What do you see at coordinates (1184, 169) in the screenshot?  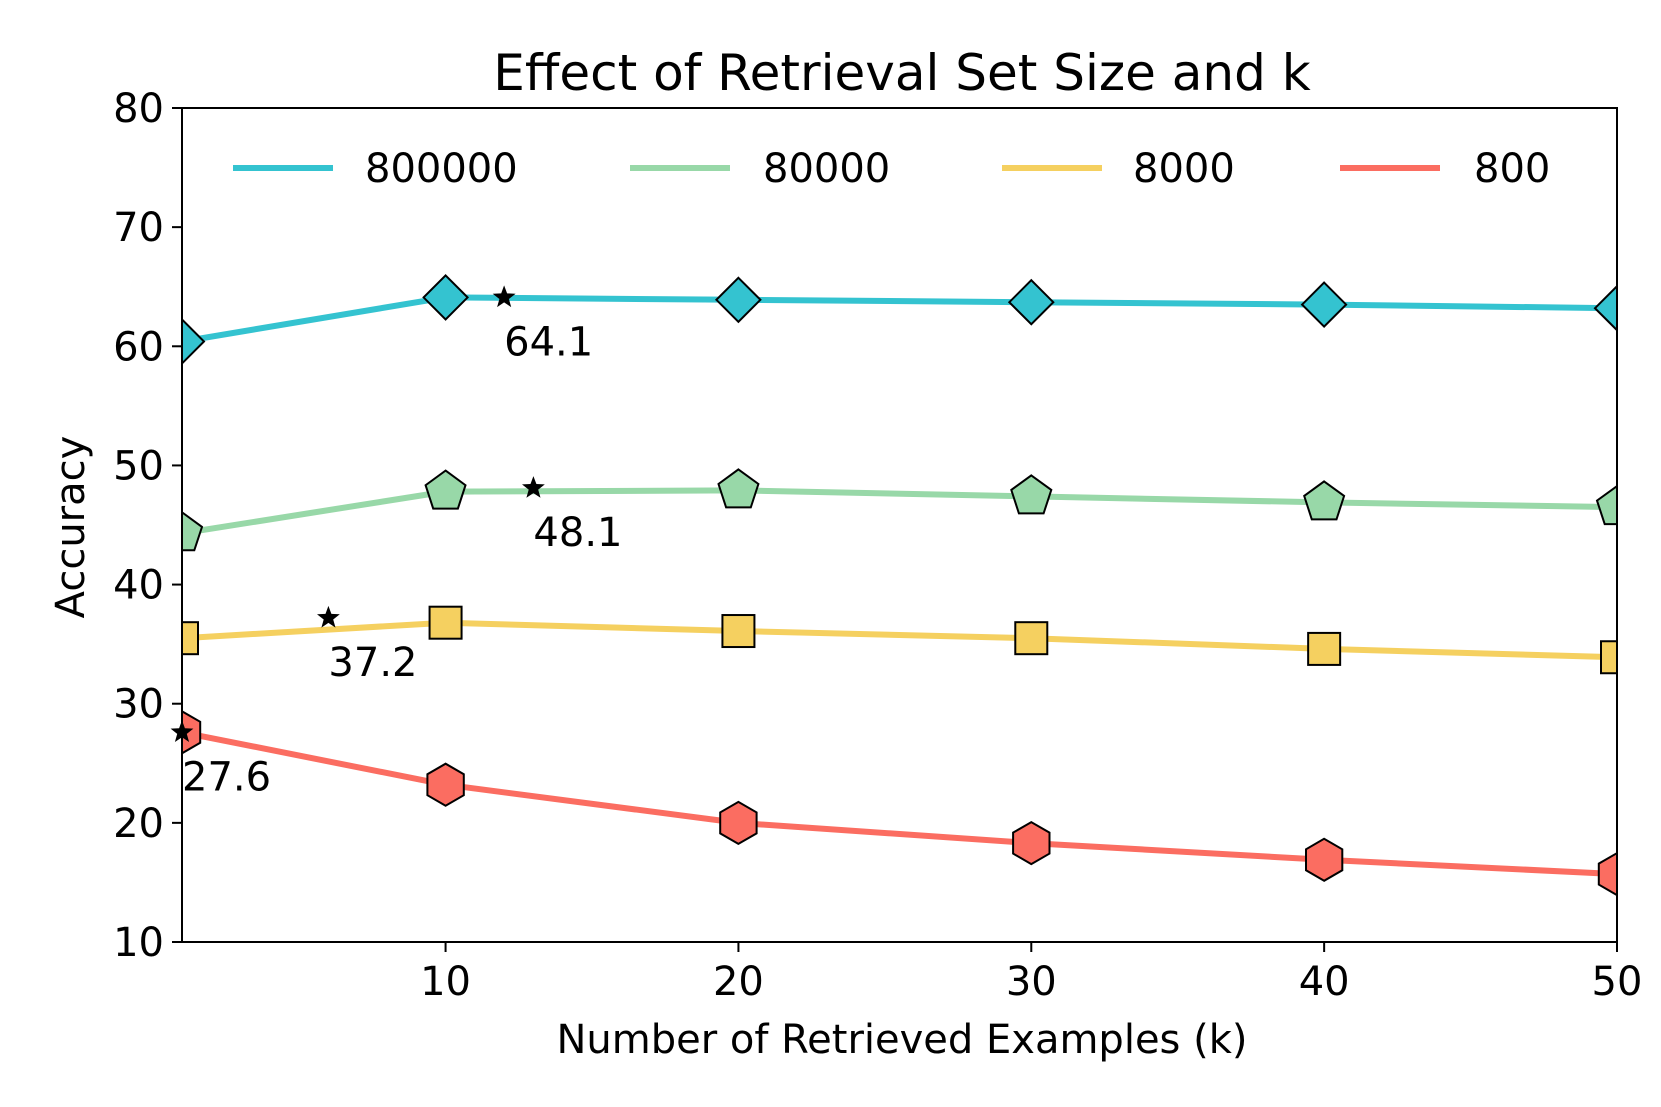 I see `legend-label: 8000` at bounding box center [1184, 169].